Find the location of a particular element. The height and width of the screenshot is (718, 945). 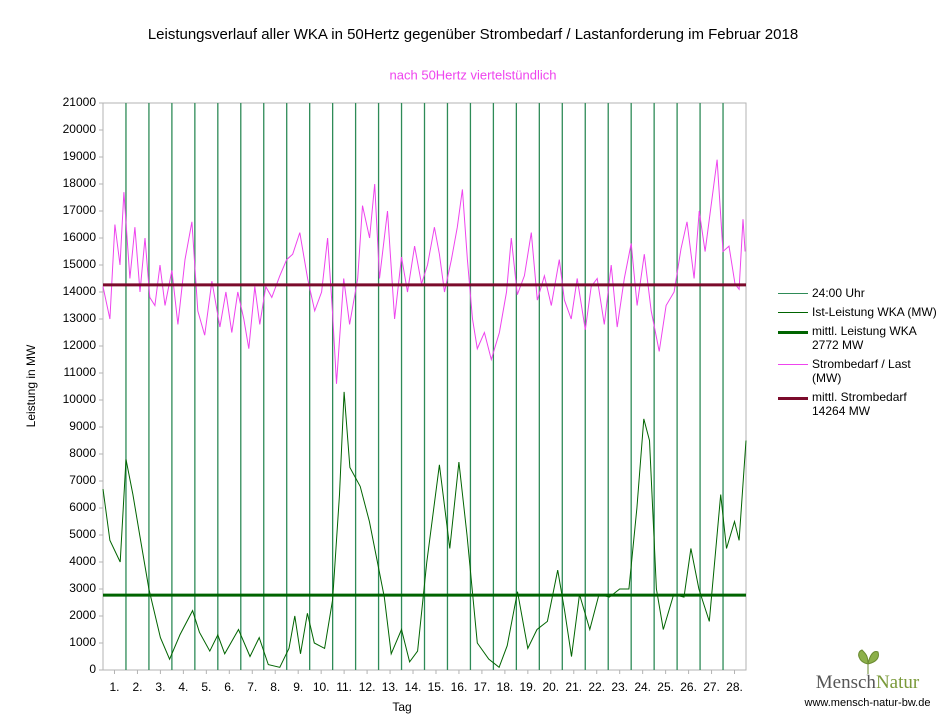

y-tick-label: 16000 is located at coordinates (80, 237).